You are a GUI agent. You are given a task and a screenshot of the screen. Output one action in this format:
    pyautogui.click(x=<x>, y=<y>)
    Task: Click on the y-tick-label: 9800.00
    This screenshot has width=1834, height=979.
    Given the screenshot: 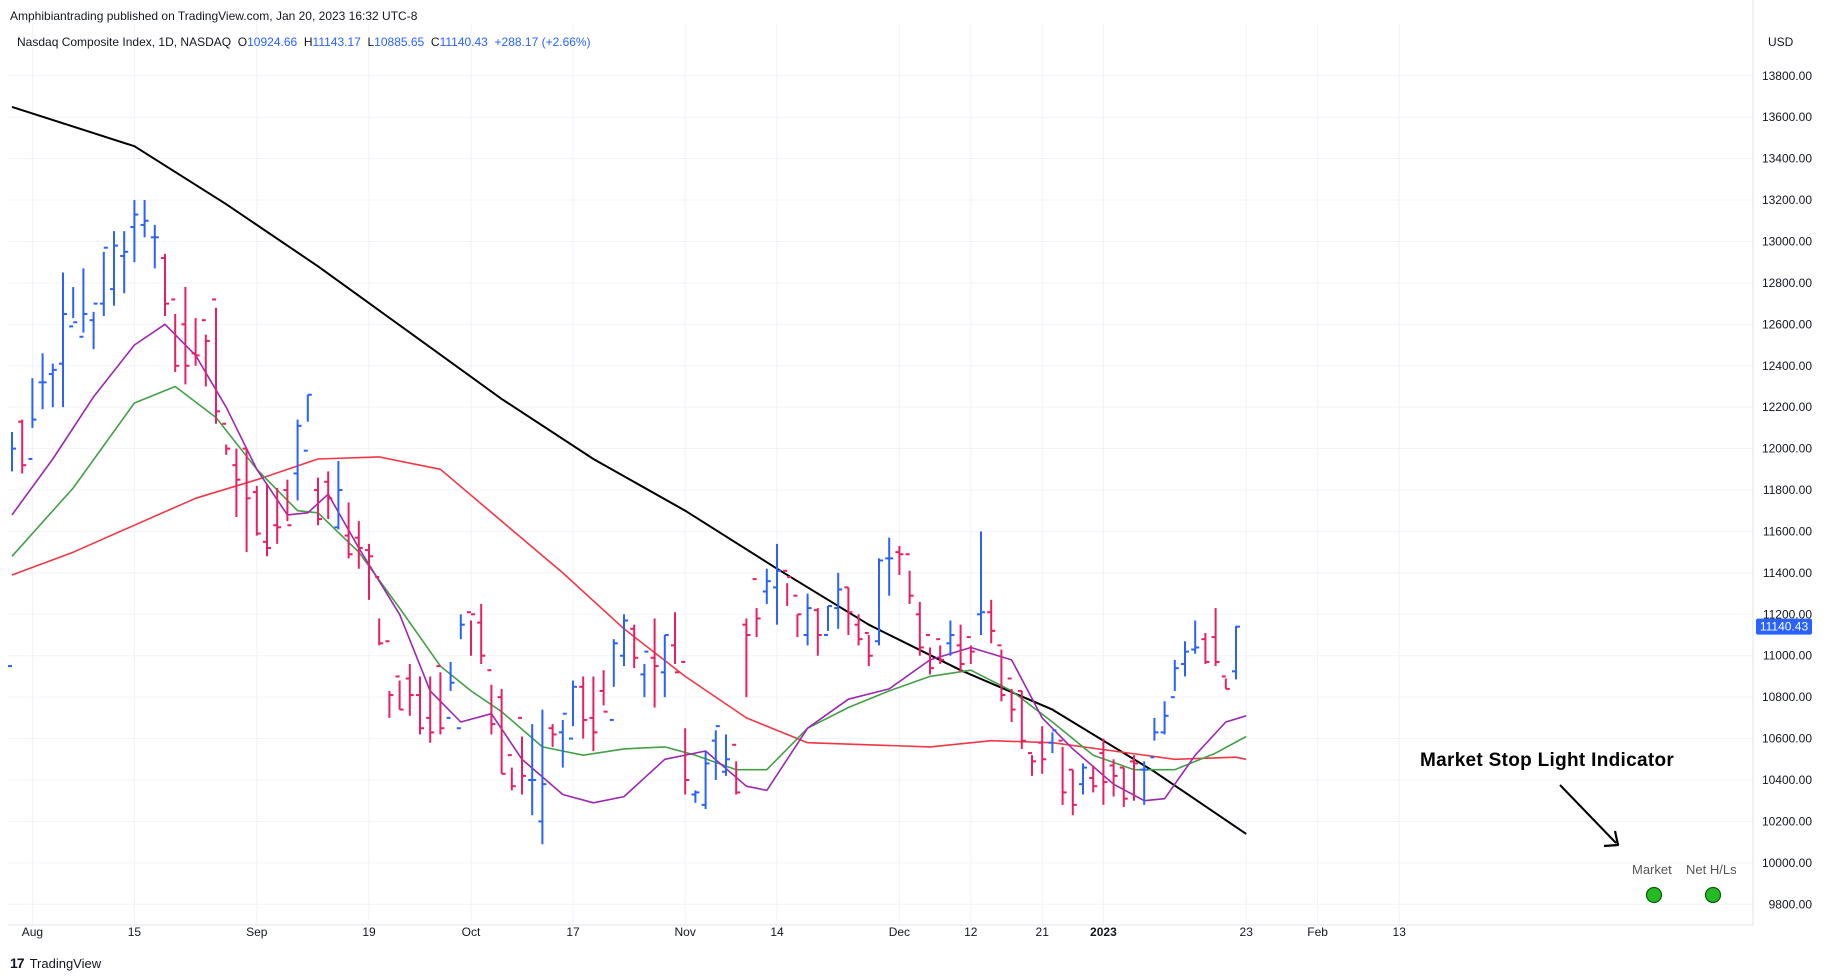 What is the action you would take?
    pyautogui.click(x=1791, y=904)
    